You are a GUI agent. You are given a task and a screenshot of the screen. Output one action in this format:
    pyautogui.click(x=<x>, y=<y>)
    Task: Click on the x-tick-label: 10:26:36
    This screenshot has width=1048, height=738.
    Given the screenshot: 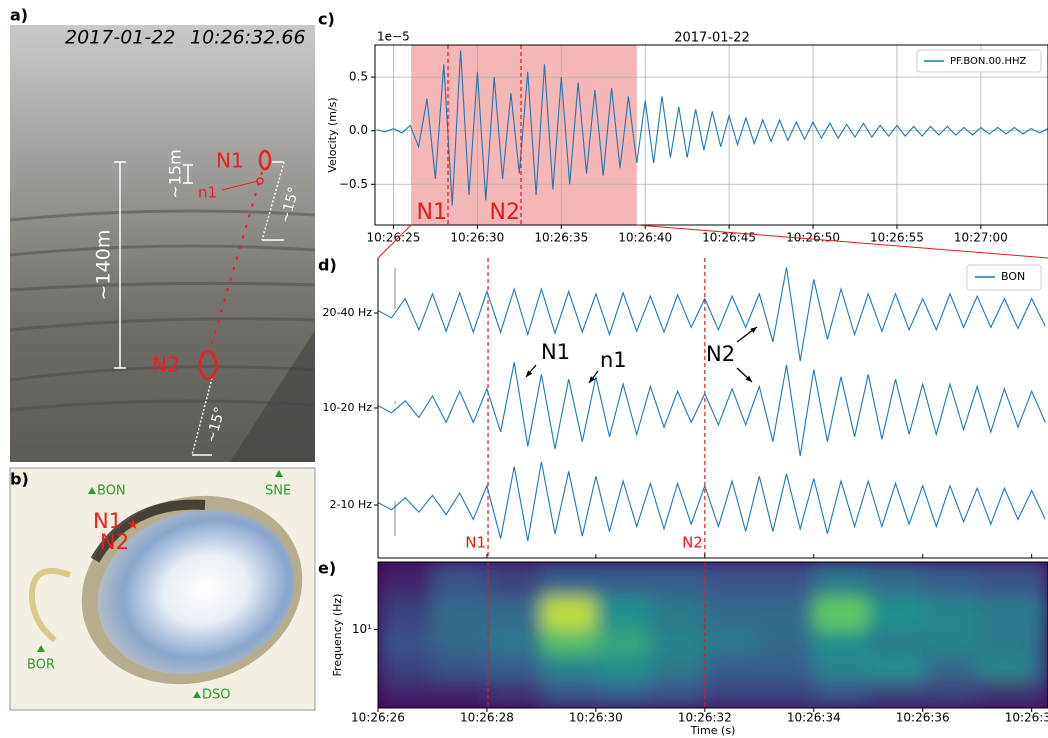 What is the action you would take?
    pyautogui.click(x=923, y=718)
    